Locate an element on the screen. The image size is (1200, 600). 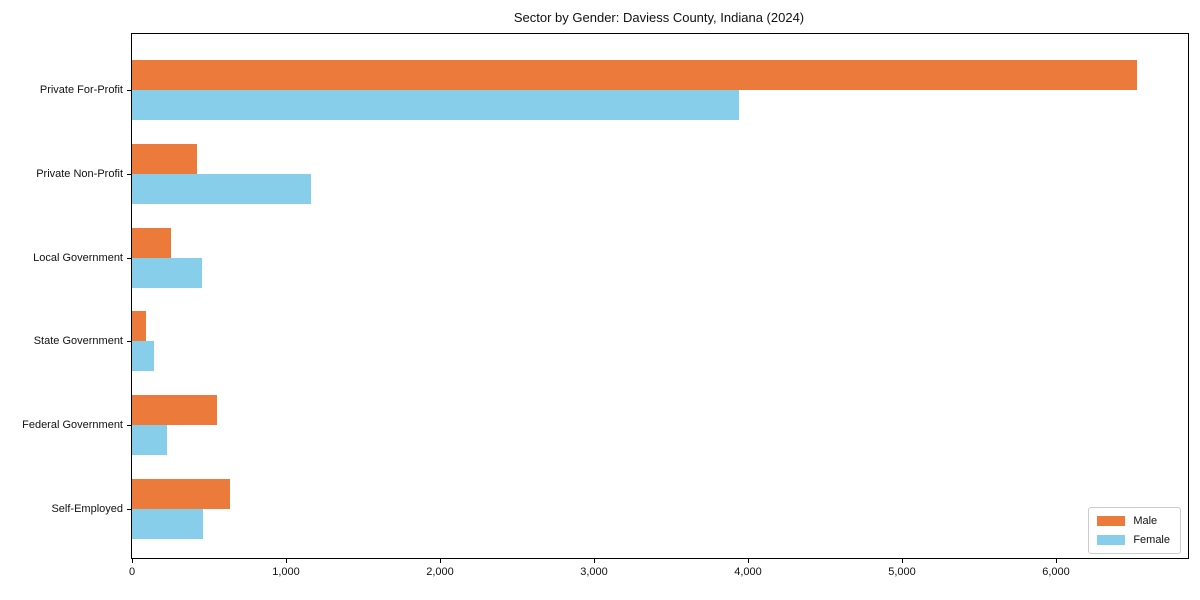
x-tick-label: 4,000 is located at coordinates (748, 572).